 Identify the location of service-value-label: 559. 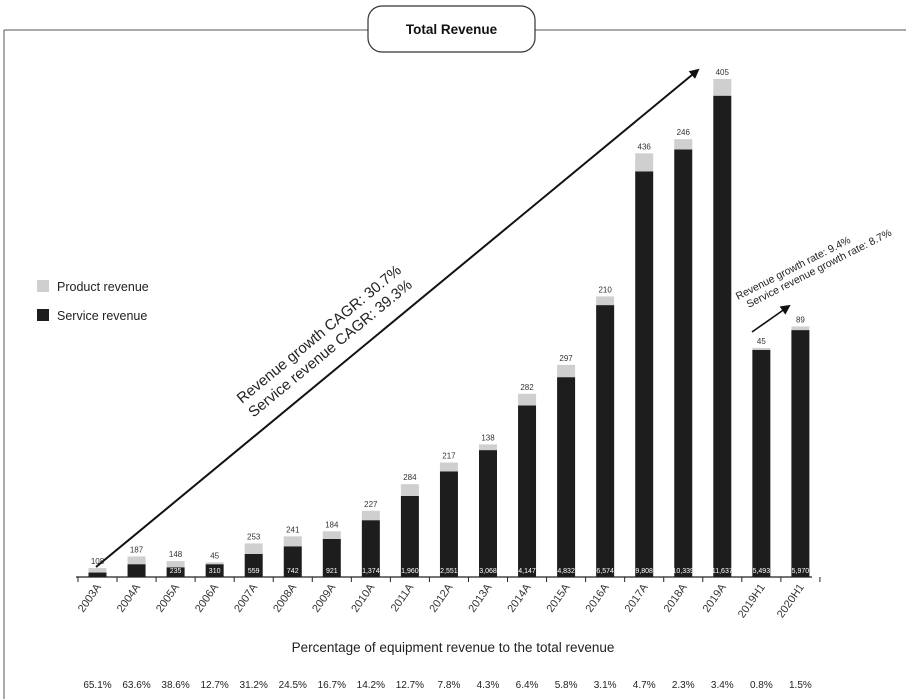
(254, 571).